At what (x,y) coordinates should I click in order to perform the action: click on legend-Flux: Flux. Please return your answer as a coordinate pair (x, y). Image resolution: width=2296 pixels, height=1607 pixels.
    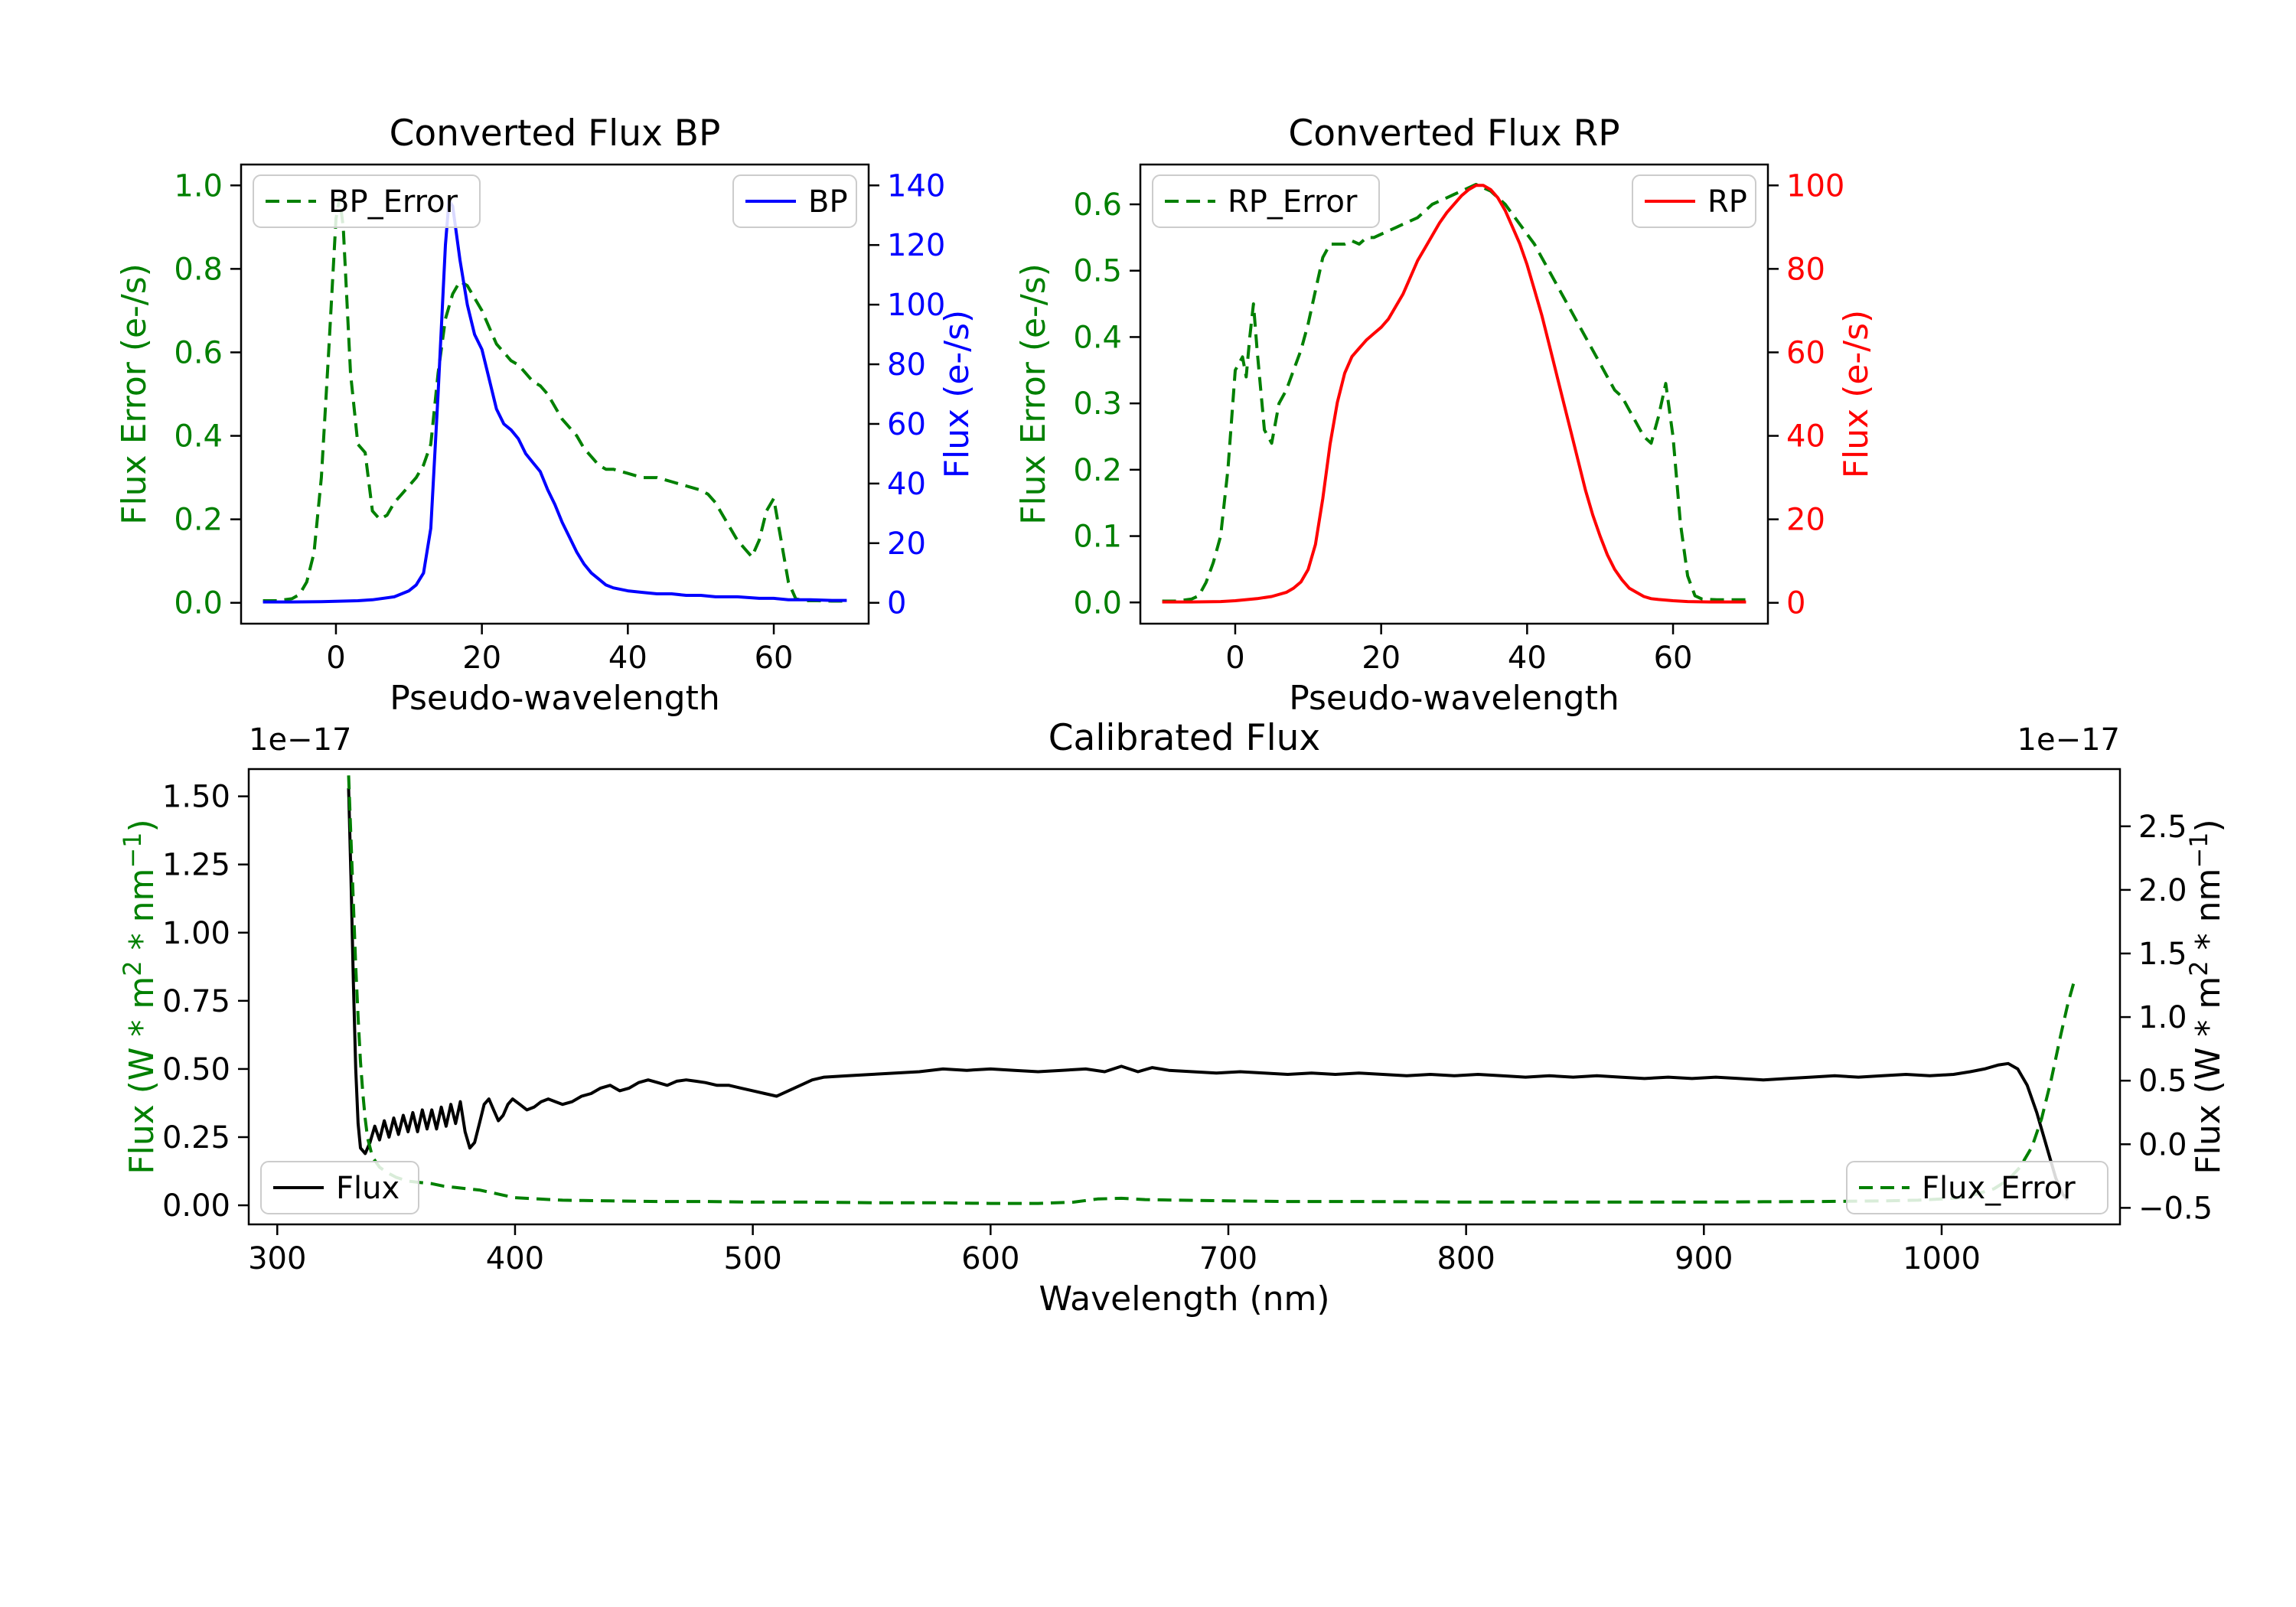
    Looking at the image, I should click on (339, 1187).